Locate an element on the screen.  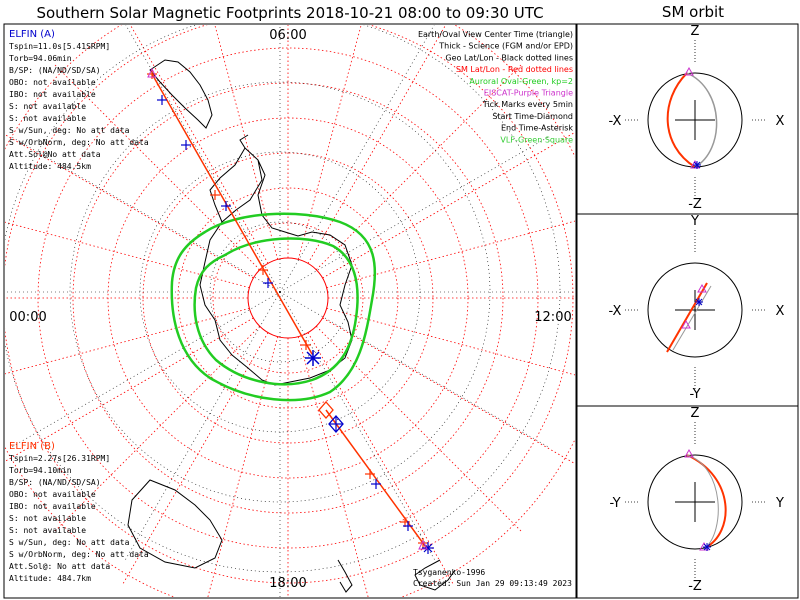
africa-coast is located at coordinates (435, 575).